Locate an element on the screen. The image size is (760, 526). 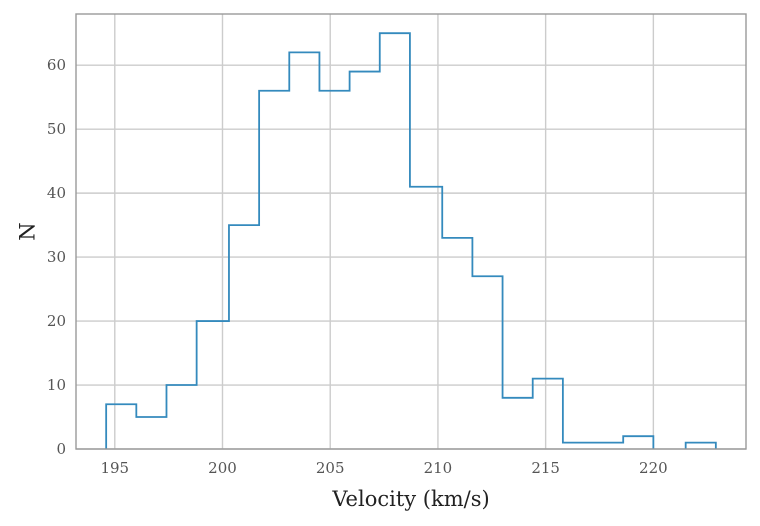
y-tick-label: 30 is located at coordinates (56, 257).